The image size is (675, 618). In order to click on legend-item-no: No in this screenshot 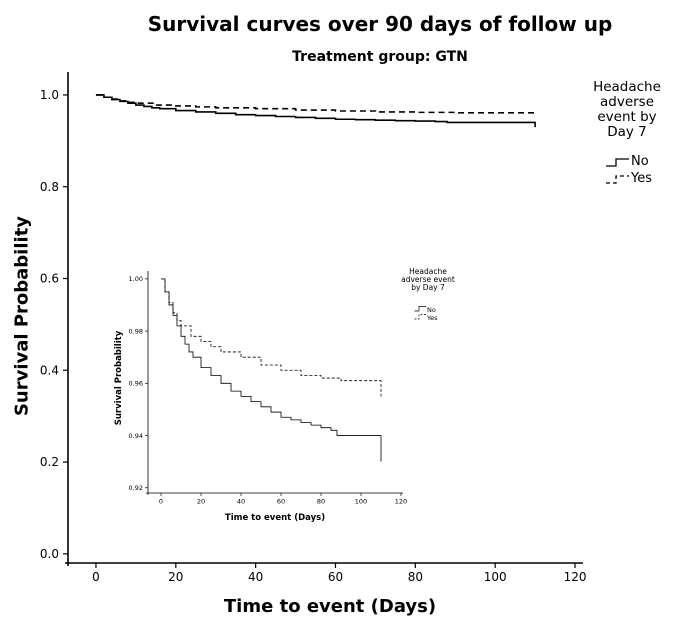, I will do `click(627, 162)`.